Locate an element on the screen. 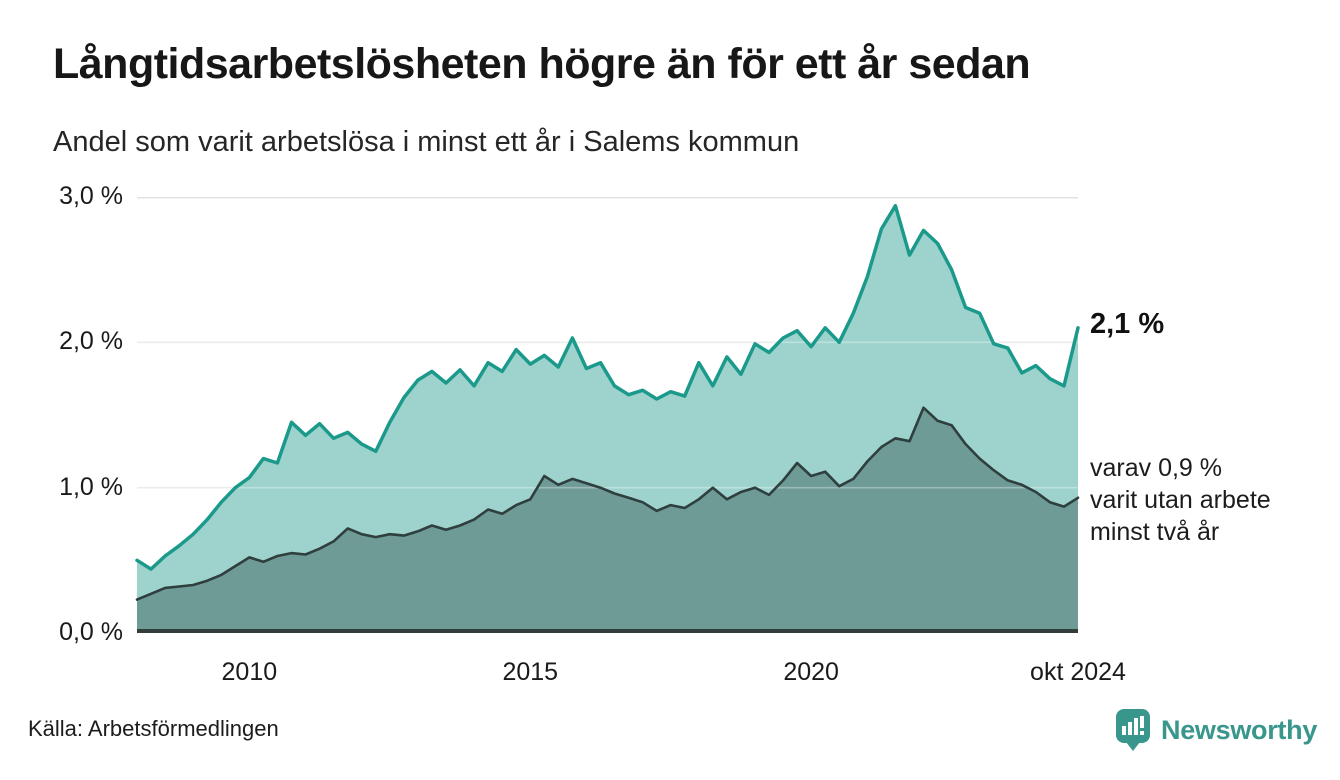 This screenshot has width=1340, height=780. latest-value-label: 2,1 % is located at coordinates (1127, 323).